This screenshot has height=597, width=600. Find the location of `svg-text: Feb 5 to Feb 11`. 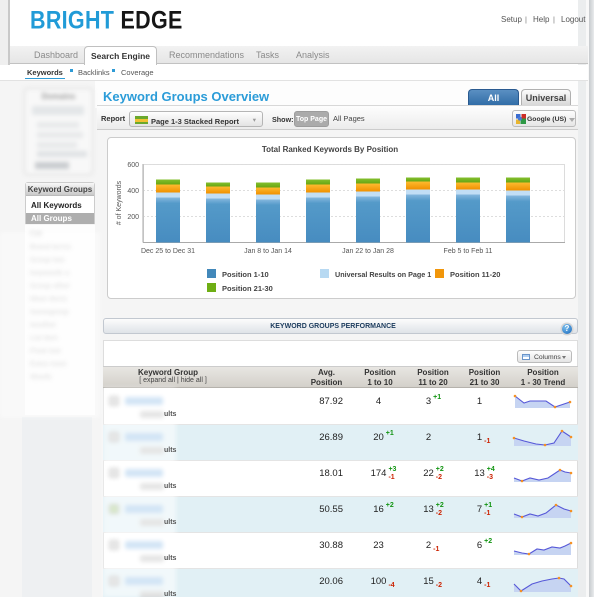

svg-text: Feb 5 to Feb 11 is located at coordinates (468, 251).